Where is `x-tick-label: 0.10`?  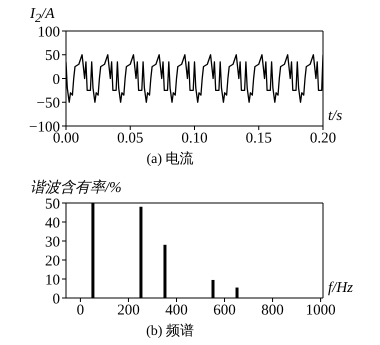
x-tick-label: 0.10 is located at coordinates (194, 138).